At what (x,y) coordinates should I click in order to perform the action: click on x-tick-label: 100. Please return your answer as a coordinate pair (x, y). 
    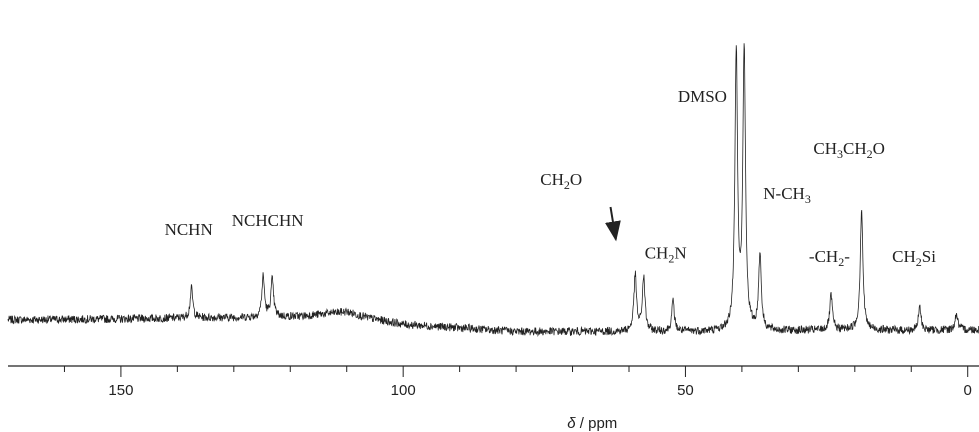
    Looking at the image, I should click on (403, 390).